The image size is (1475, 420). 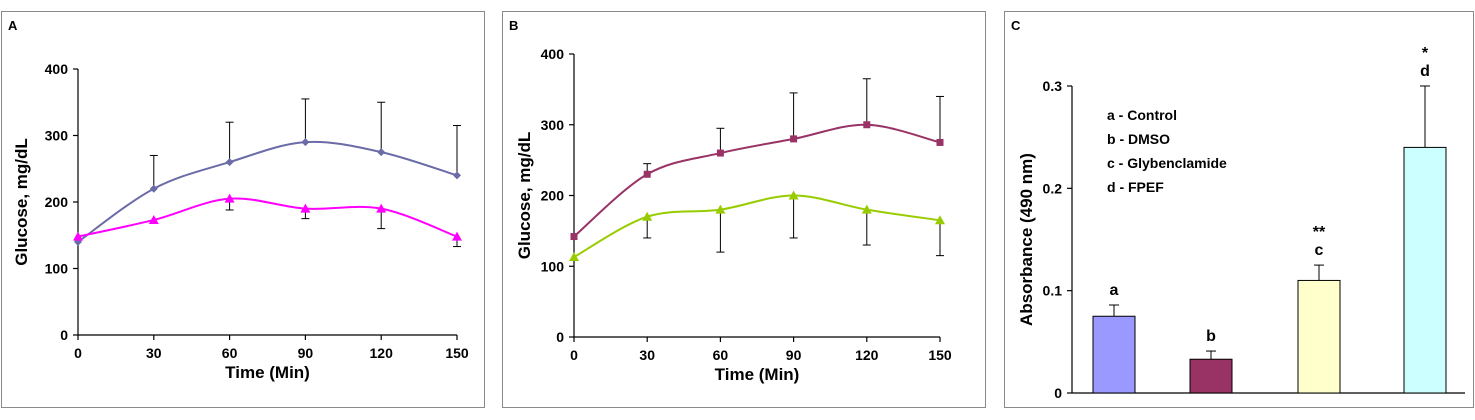 I want to click on panel-label: B, so click(x=514, y=25).